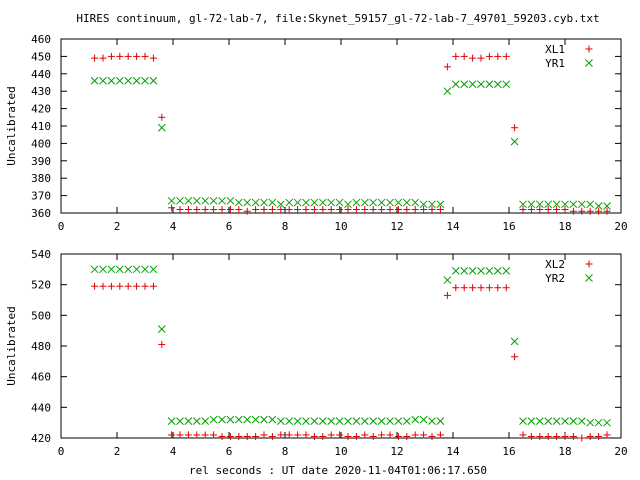 The width and height of the screenshot is (640, 480). Describe the element at coordinates (41, 109) in the screenshot. I see `y-tick-label: 420` at that location.